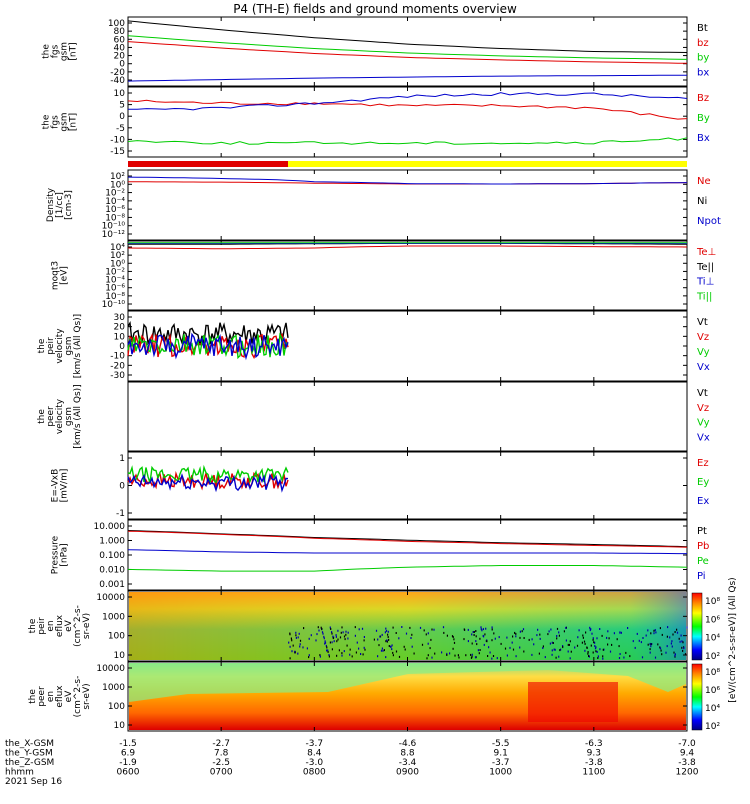  I want to click on y-tick-label: 0.010, so click(112, 571).